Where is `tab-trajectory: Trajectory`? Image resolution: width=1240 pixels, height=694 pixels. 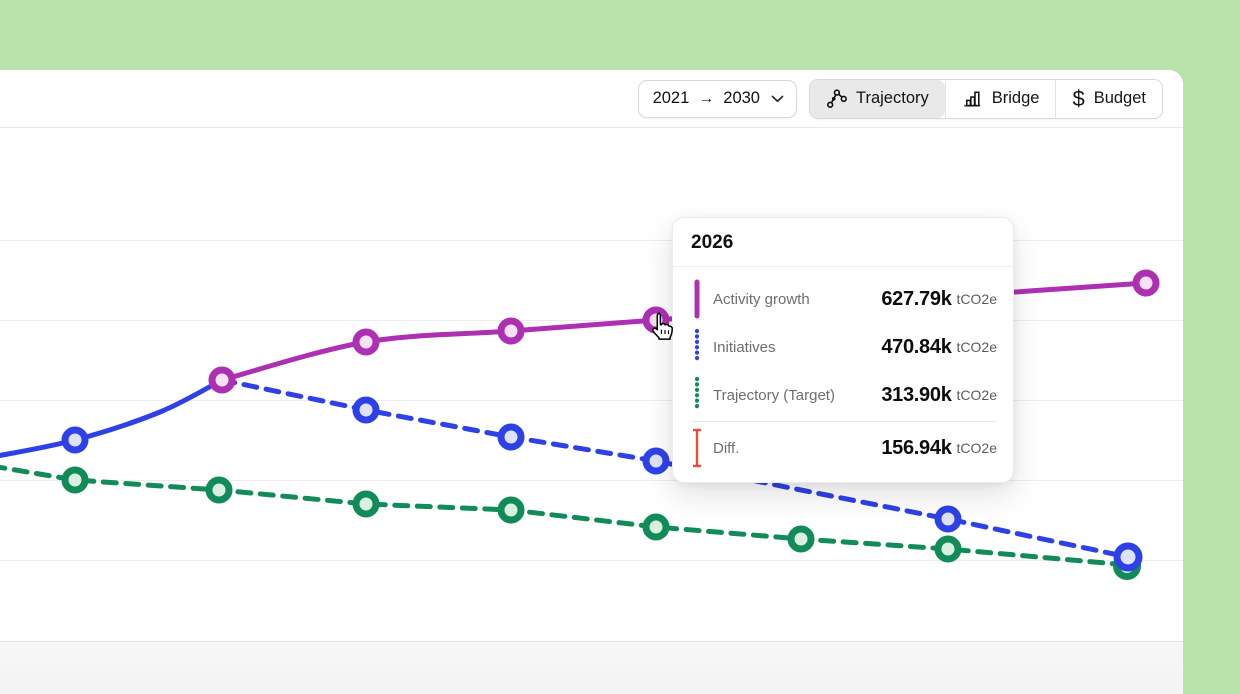 tab-trajectory: Trajectory is located at coordinates (877, 98).